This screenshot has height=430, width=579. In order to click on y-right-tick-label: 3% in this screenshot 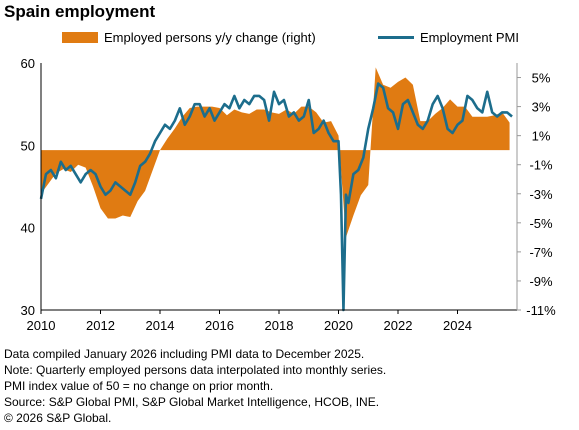, I will do `click(541, 107)`.